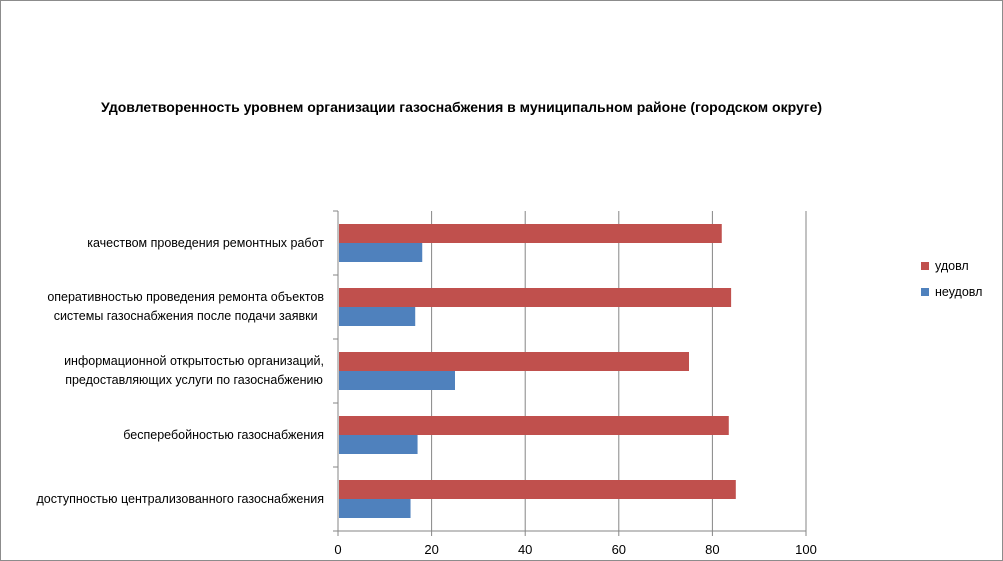 This screenshot has height=561, width=1003. I want to click on x-tick-label: 20, so click(431, 549).